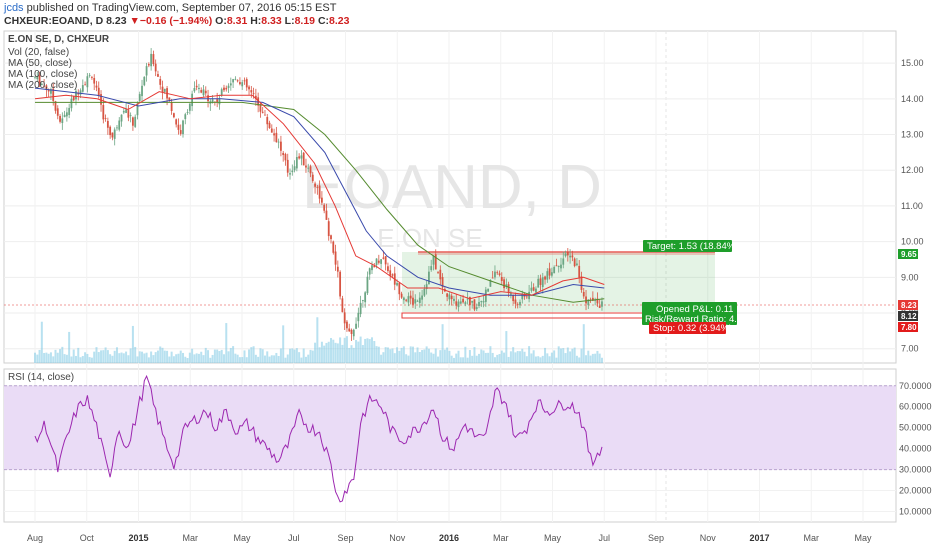 The width and height of the screenshot is (932, 550). Describe the element at coordinates (708, 538) in the screenshot. I see `time-tick: Nov` at that location.